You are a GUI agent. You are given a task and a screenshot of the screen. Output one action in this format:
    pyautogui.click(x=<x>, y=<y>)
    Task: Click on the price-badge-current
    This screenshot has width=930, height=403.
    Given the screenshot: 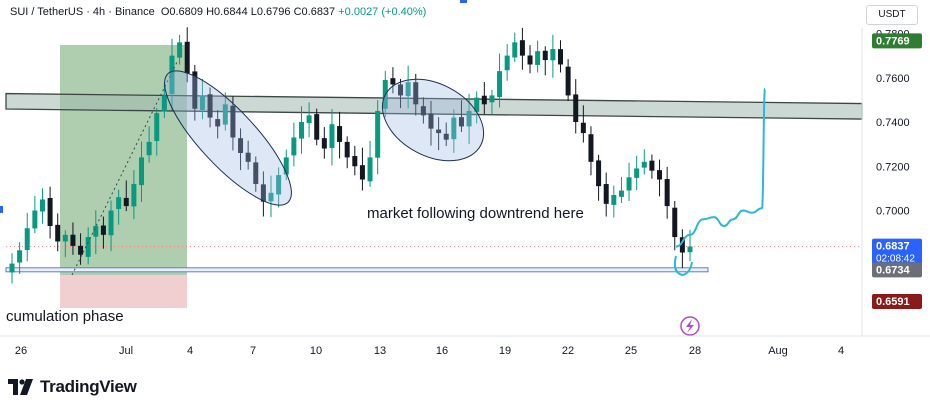 What is the action you would take?
    pyautogui.click(x=897, y=251)
    